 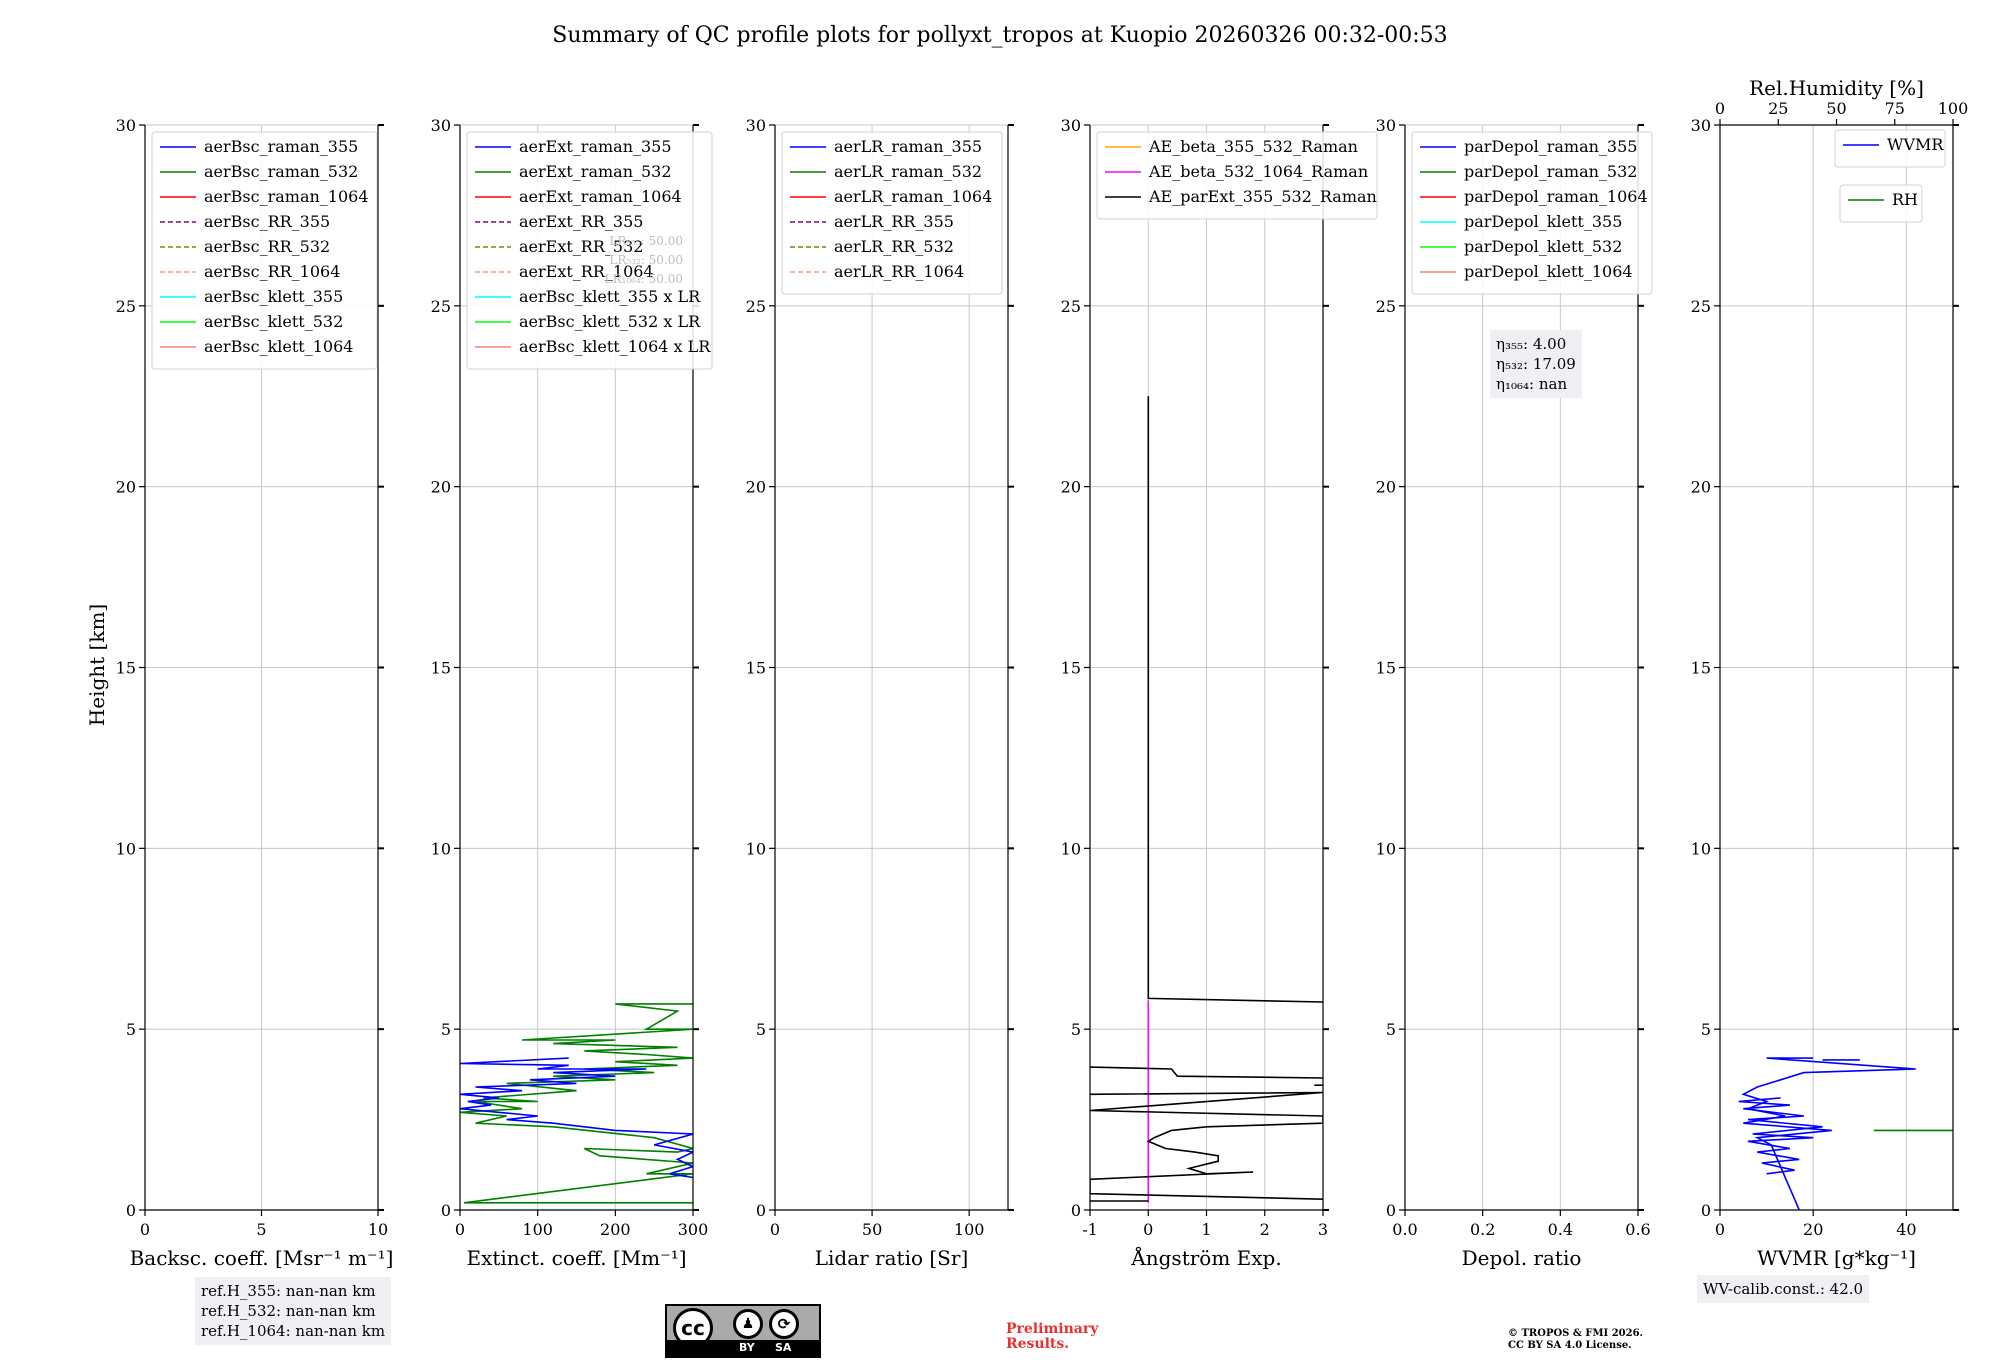 I want to click on copyright-line-2: CC BY SA 4.0 License., so click(x=1570, y=1345).